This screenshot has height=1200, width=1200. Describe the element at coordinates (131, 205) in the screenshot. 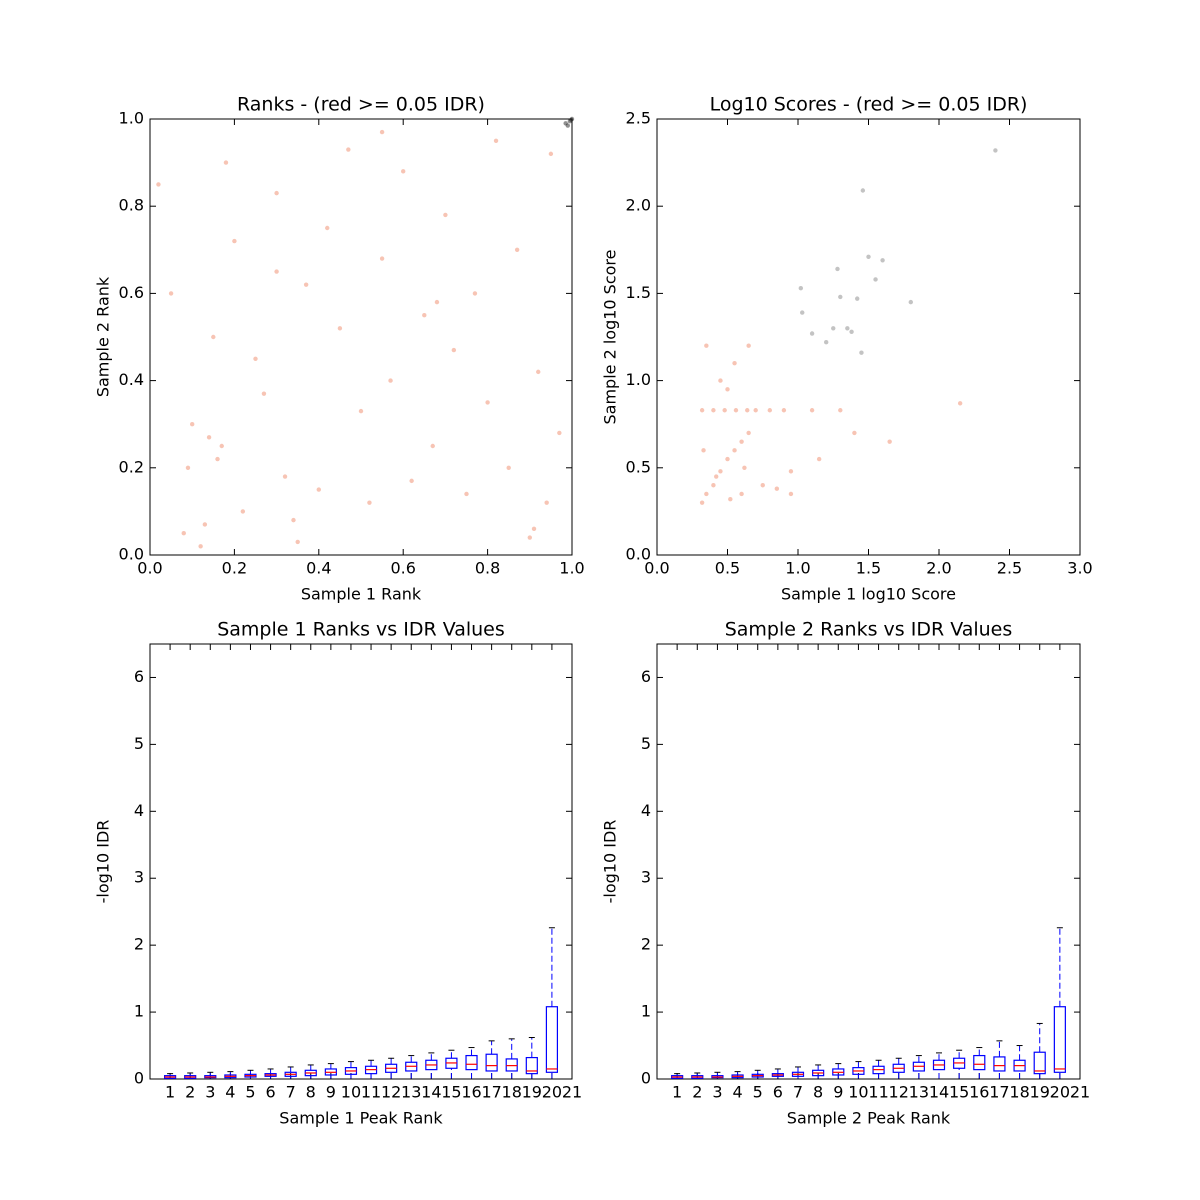

I see `y-tick-label: 0.8` at that location.